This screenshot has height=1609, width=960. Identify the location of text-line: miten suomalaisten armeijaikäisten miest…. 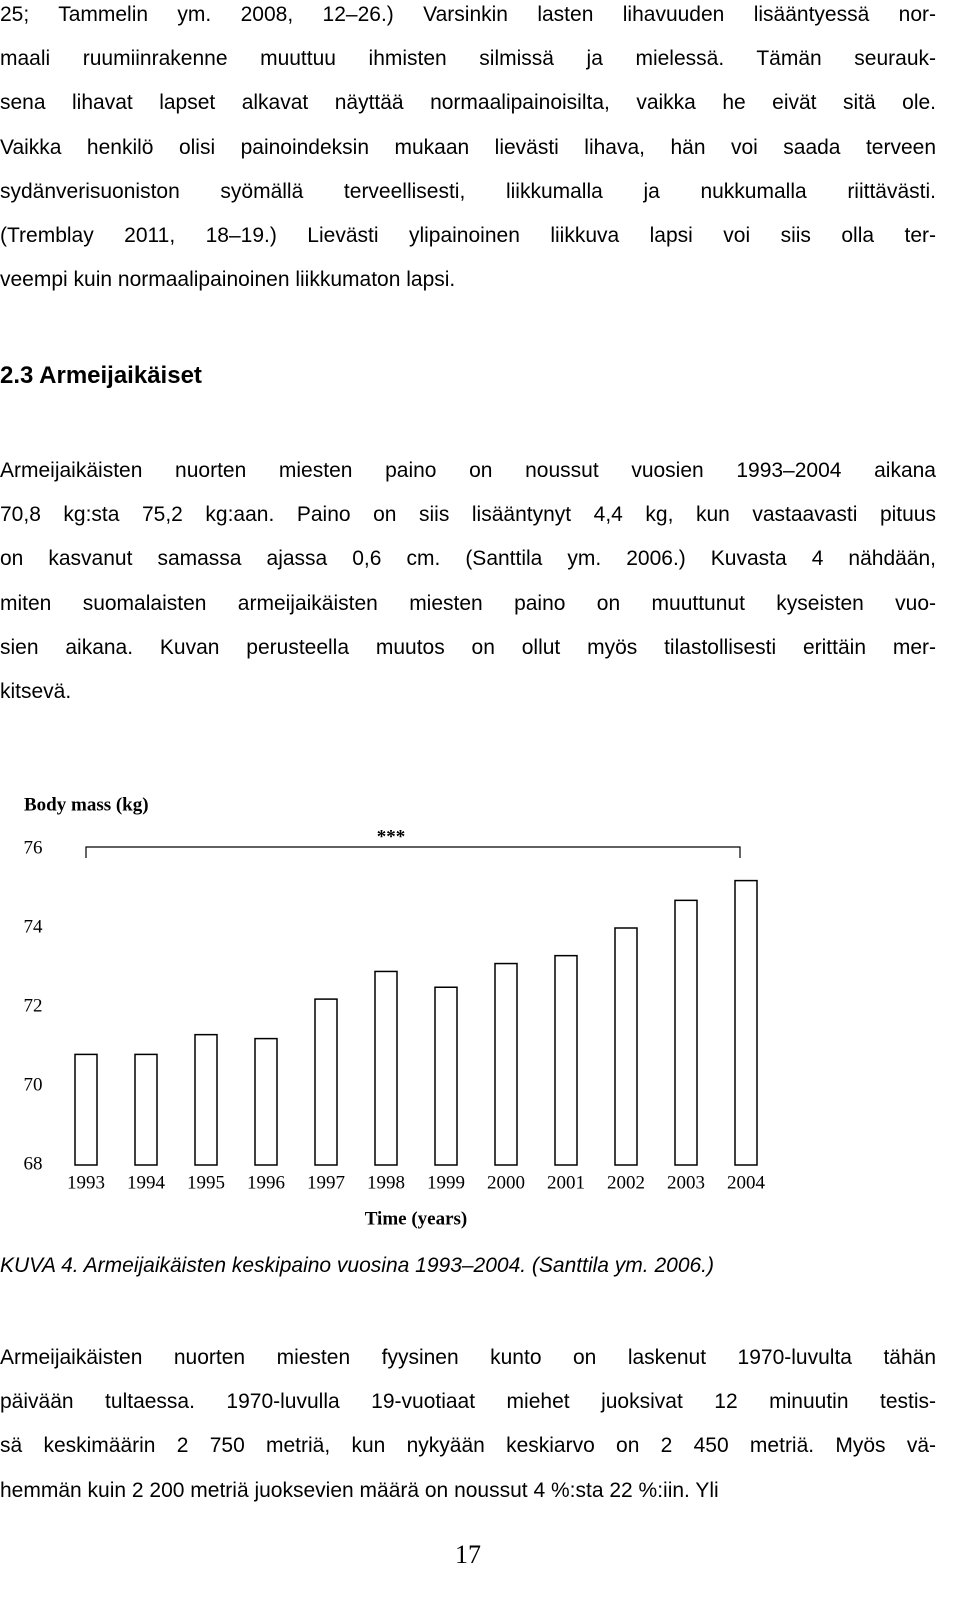
(468, 603).